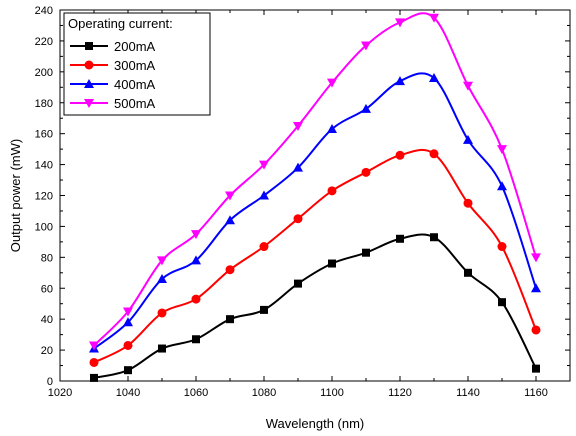 This screenshot has width=576, height=436. Describe the element at coordinates (44, 104) in the screenshot. I see `y-tick-label: 180` at that location.